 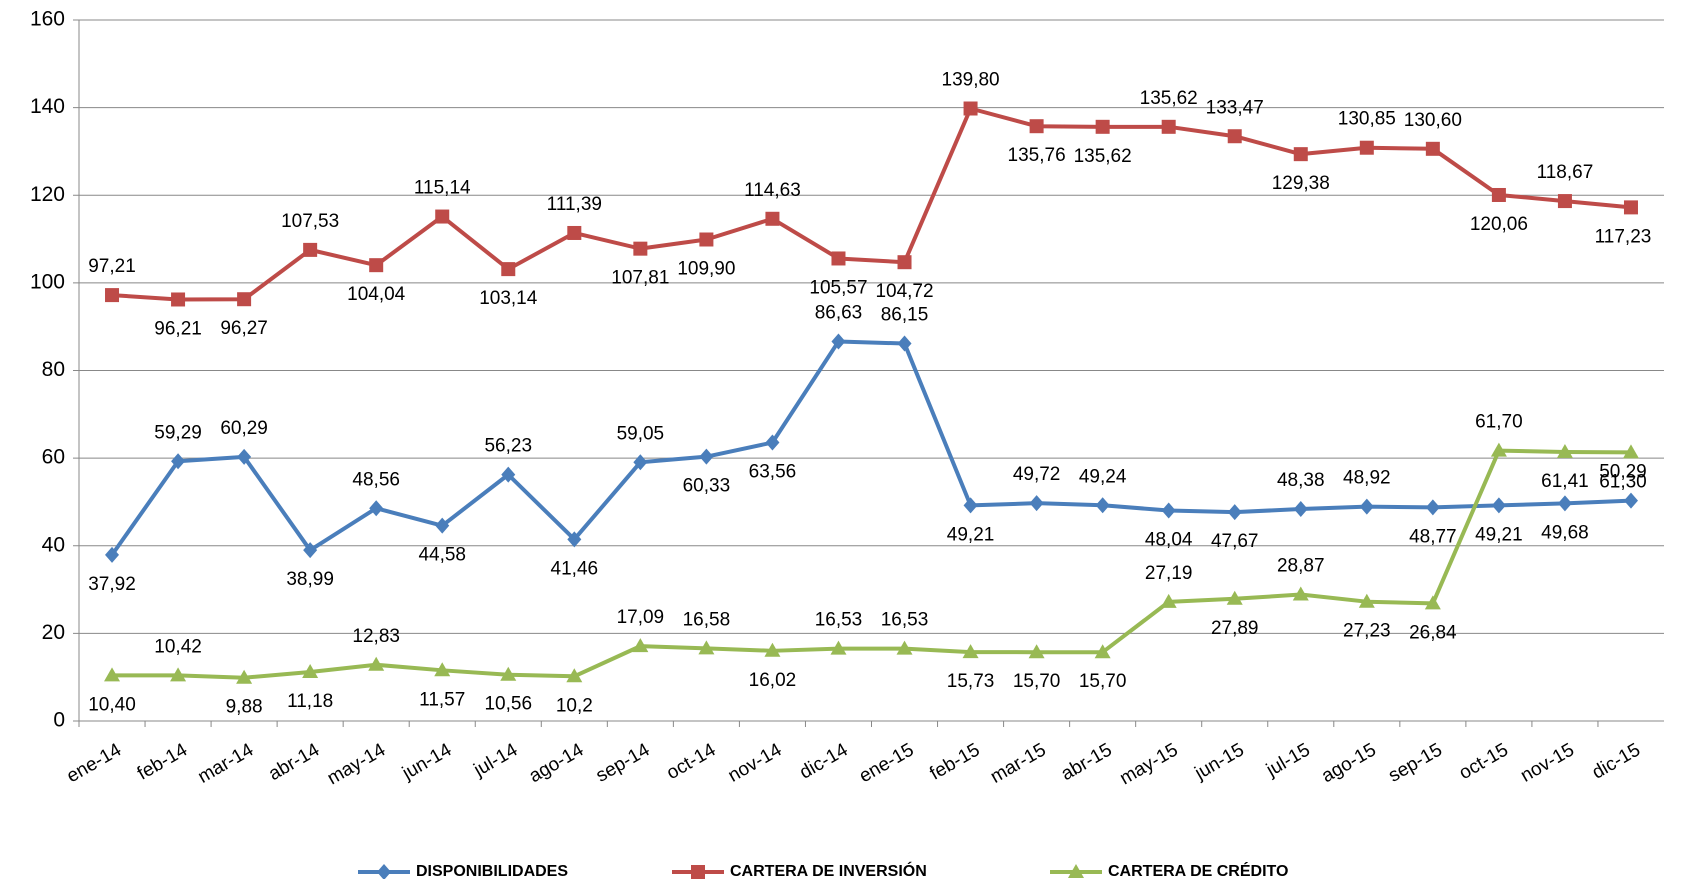 I want to click on data-label: 60,33, so click(x=707, y=486).